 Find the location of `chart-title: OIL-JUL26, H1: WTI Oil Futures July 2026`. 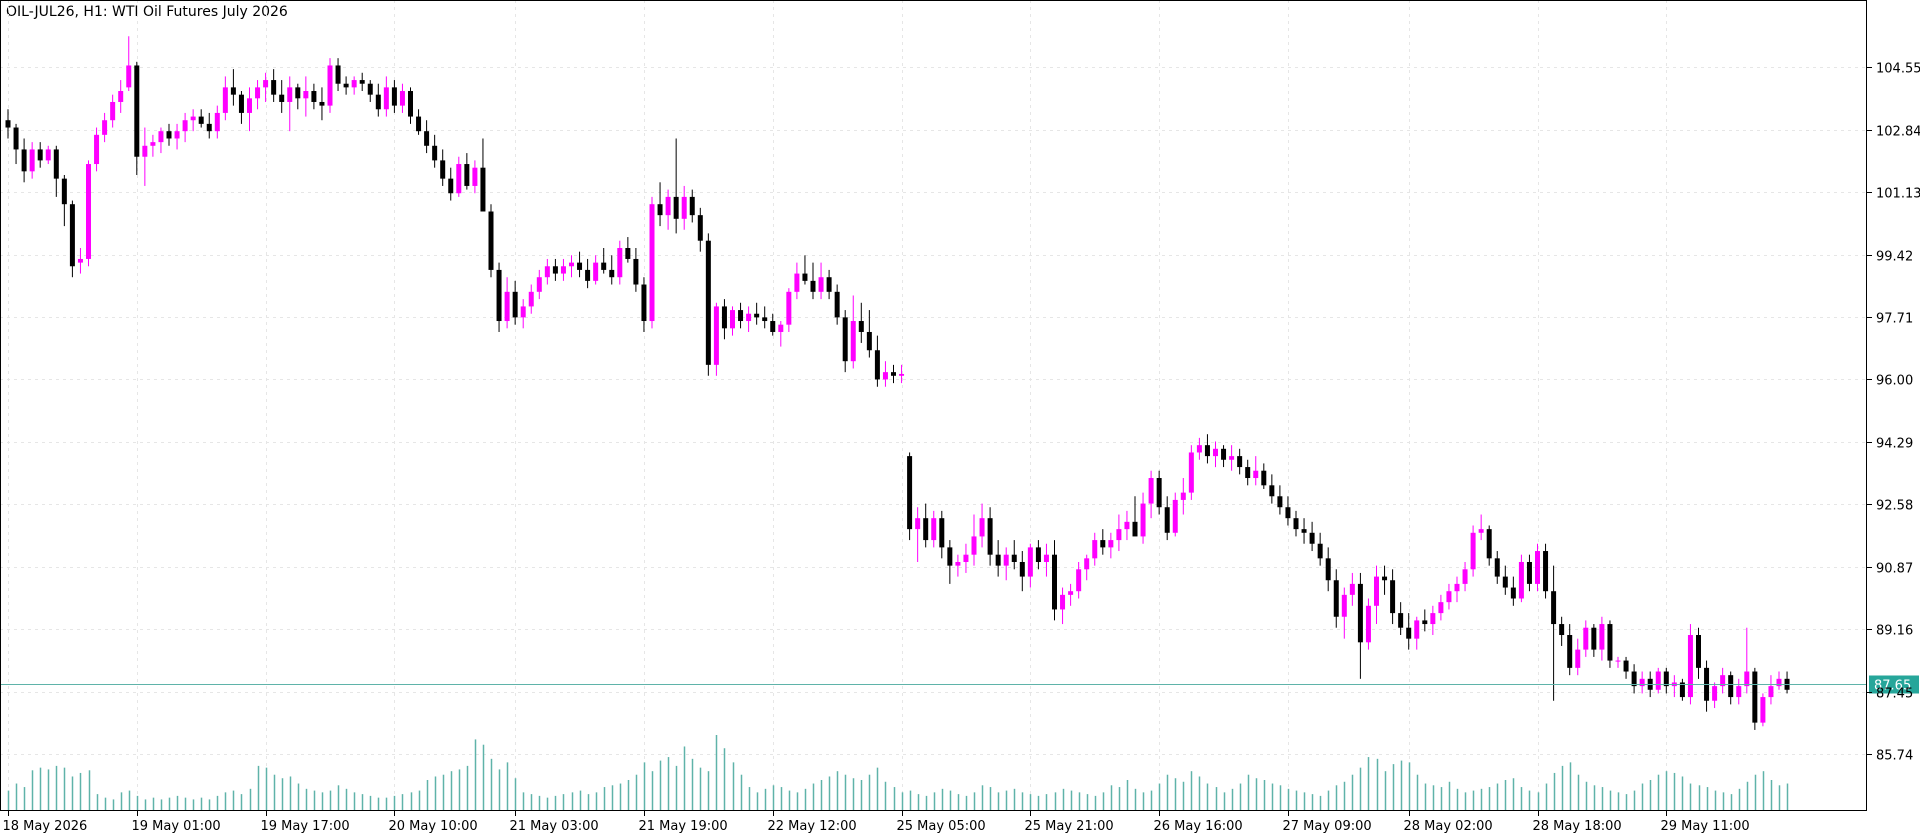

chart-title: OIL-JUL26, H1: WTI Oil Futures July 2026 is located at coordinates (147, 12).